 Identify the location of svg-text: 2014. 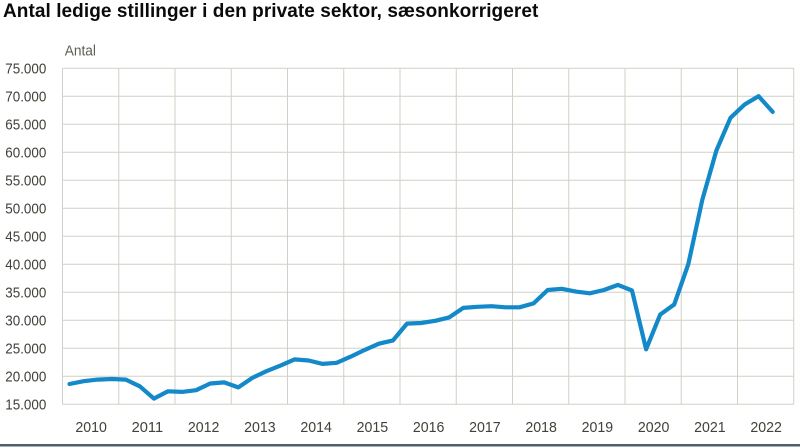
(316, 427).